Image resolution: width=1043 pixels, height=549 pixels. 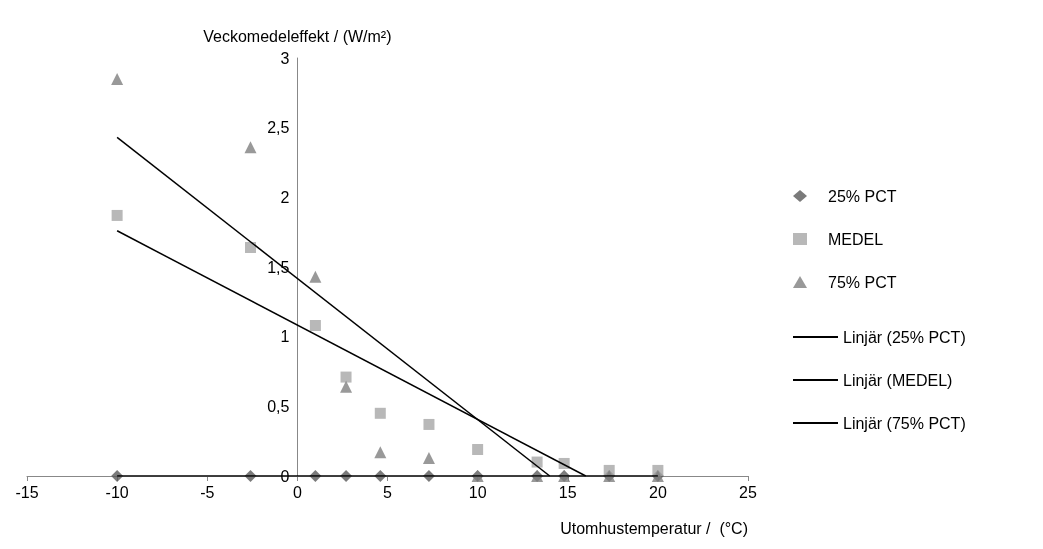 What do you see at coordinates (904, 337) in the screenshot?
I see `legend-label: Linjär (25% PCT)` at bounding box center [904, 337].